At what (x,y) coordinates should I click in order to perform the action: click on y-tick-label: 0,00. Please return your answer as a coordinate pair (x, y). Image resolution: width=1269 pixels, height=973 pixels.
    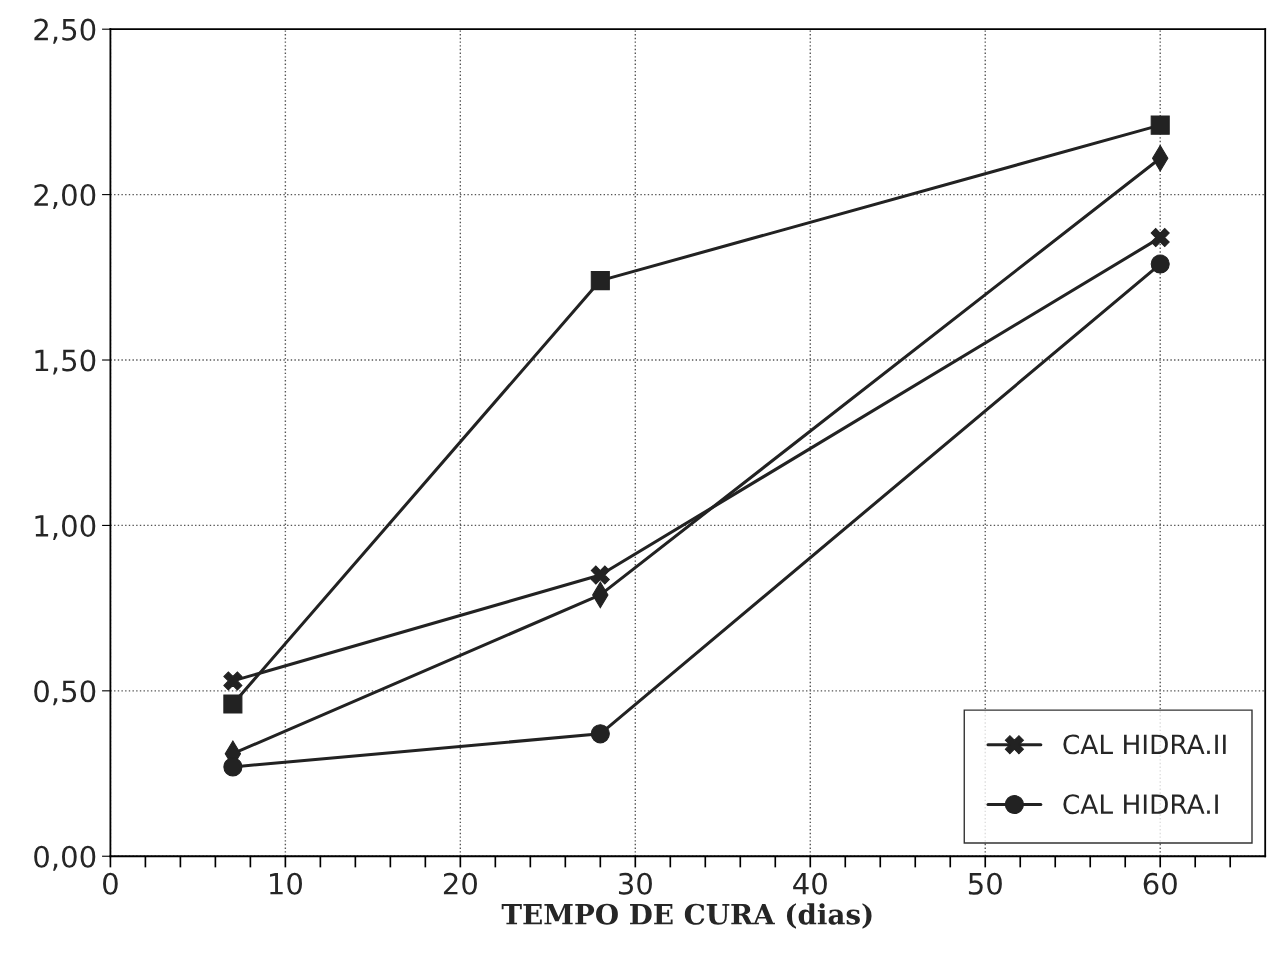
    Looking at the image, I should click on (65, 858).